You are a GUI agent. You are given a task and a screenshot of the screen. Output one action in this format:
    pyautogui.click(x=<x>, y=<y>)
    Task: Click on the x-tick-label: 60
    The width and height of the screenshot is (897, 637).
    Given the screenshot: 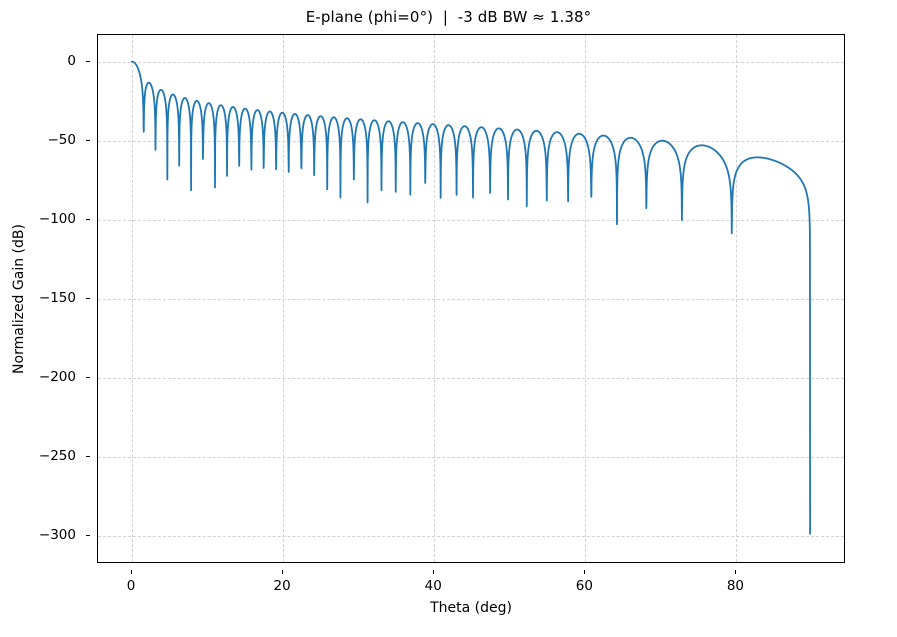 What is the action you would take?
    pyautogui.click(x=584, y=586)
    